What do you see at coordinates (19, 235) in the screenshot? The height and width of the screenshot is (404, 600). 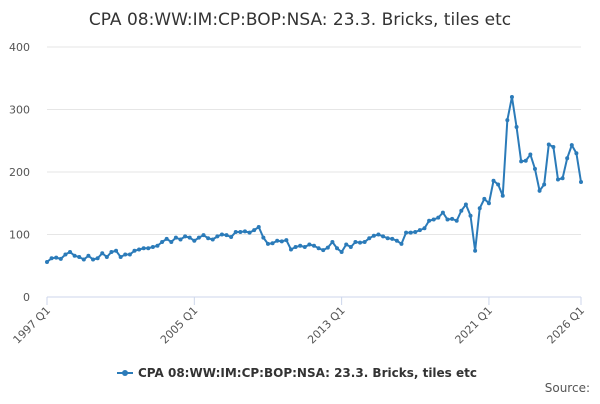 I see `y-tick-label: 100` at bounding box center [19, 235].